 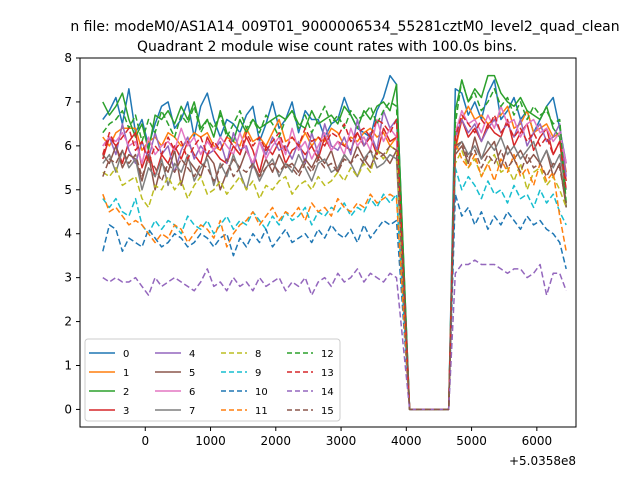 What do you see at coordinates (261, 392) in the screenshot?
I see `legend-label: 10` at bounding box center [261, 392].